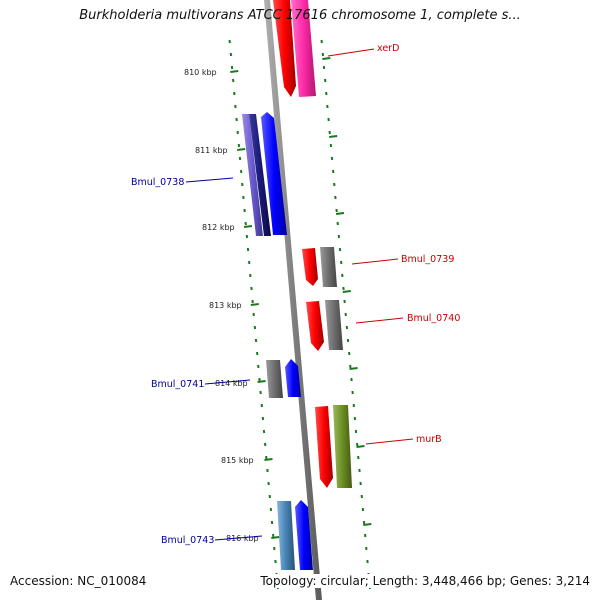 The height and width of the screenshot is (604, 600). I want to click on leader-xerD, so click(351, 52).